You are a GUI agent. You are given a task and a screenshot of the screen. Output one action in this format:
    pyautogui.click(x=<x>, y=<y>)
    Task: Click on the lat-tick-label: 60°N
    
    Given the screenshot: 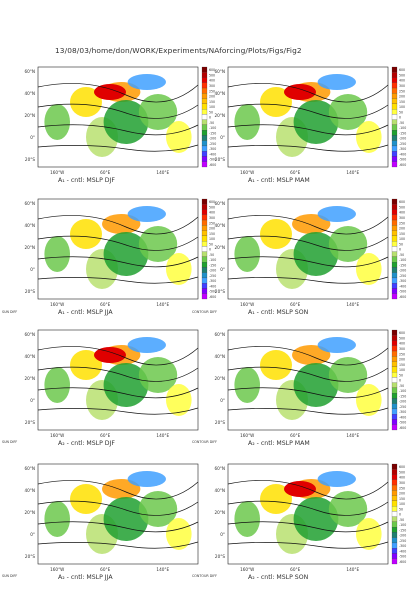 What is the action you would take?
    pyautogui.click(x=219, y=203)
    